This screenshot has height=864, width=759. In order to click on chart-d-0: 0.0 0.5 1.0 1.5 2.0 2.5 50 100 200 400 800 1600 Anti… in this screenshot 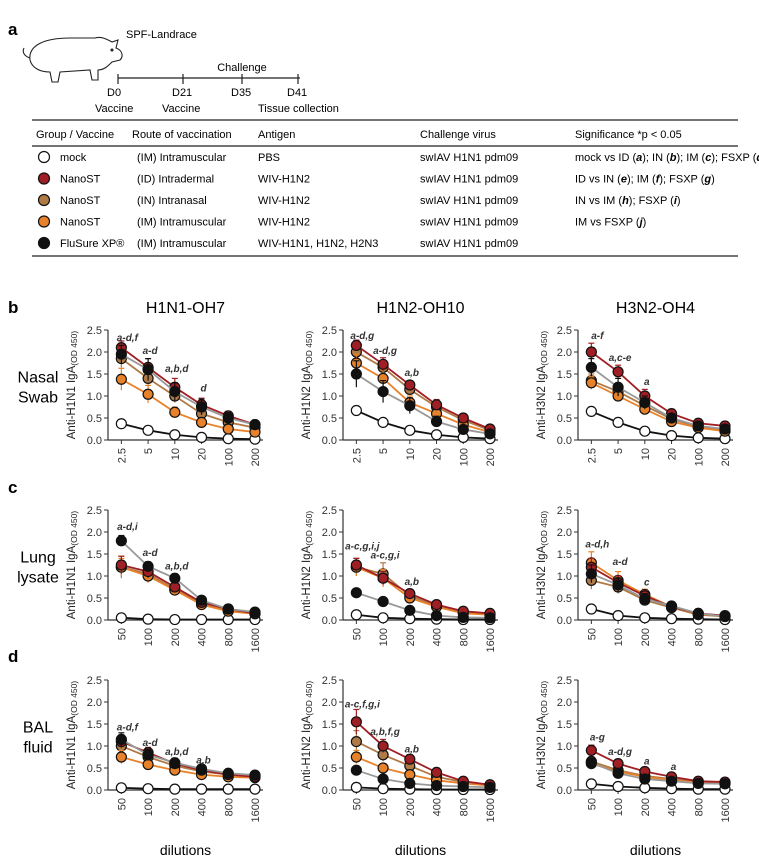, I will do `click(164, 748)`.